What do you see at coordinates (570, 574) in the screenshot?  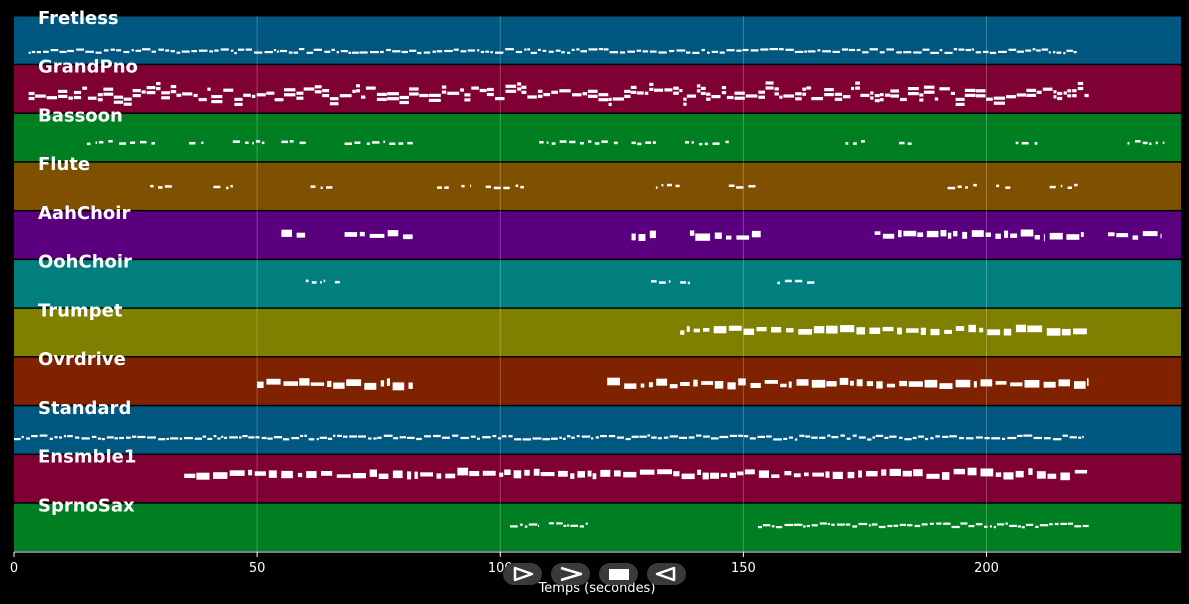 I see `fast-forward-button` at bounding box center [570, 574].